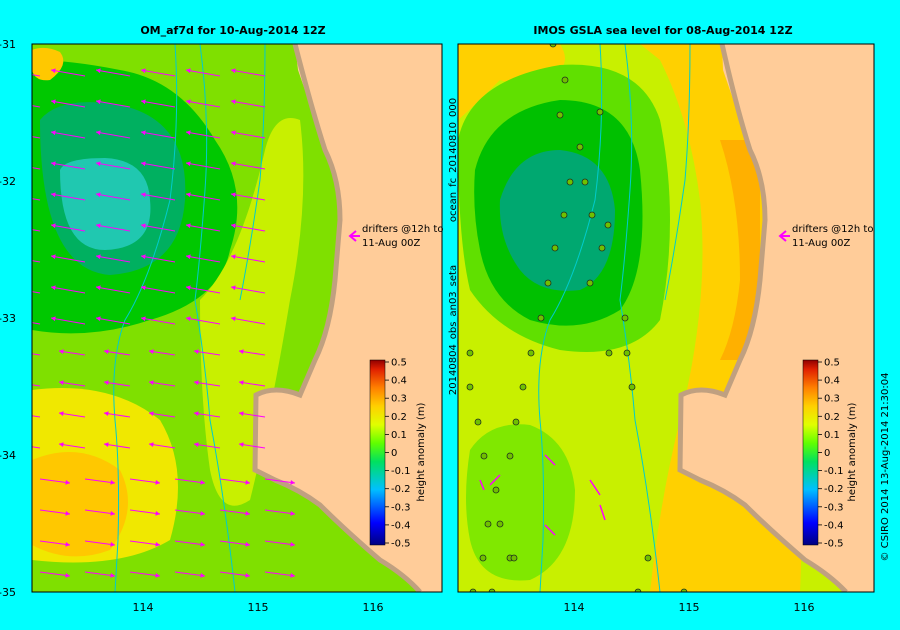 The height and width of the screenshot is (630, 900). Describe the element at coordinates (557, 220) in the screenshot. I see `right-low-anomaly-core` at that location.